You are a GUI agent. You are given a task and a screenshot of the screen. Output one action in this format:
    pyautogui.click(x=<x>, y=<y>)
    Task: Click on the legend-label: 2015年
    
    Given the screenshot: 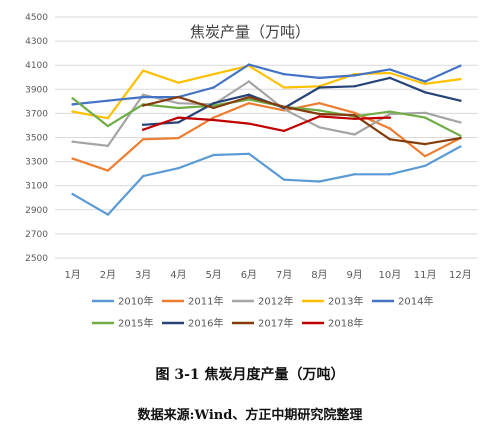 What is the action you would take?
    pyautogui.click(x=135, y=323)
    